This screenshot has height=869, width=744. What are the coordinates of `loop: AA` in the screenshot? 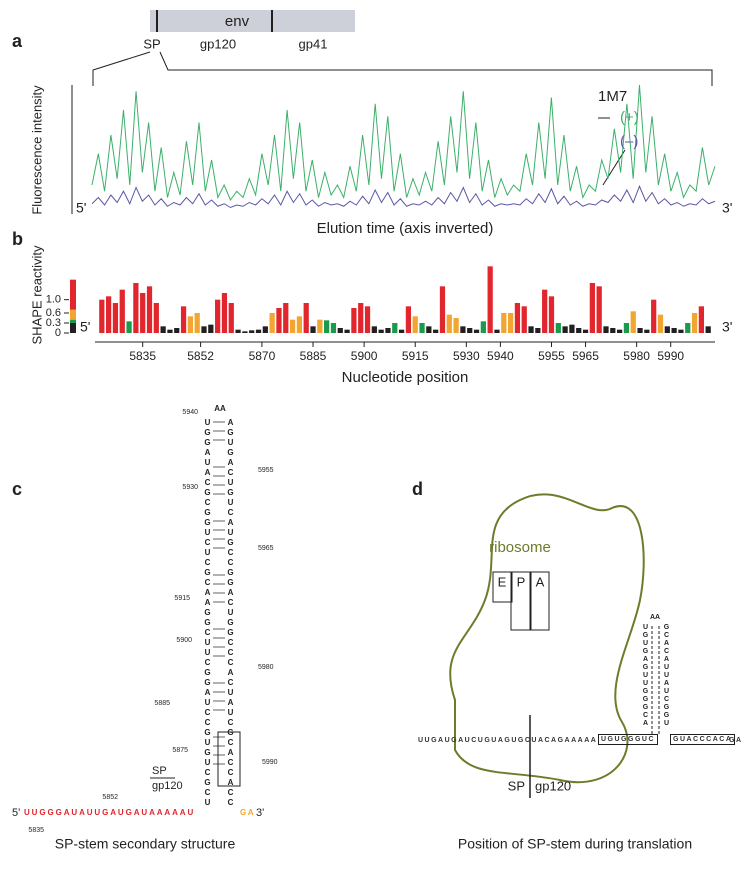 It's located at (220, 408).